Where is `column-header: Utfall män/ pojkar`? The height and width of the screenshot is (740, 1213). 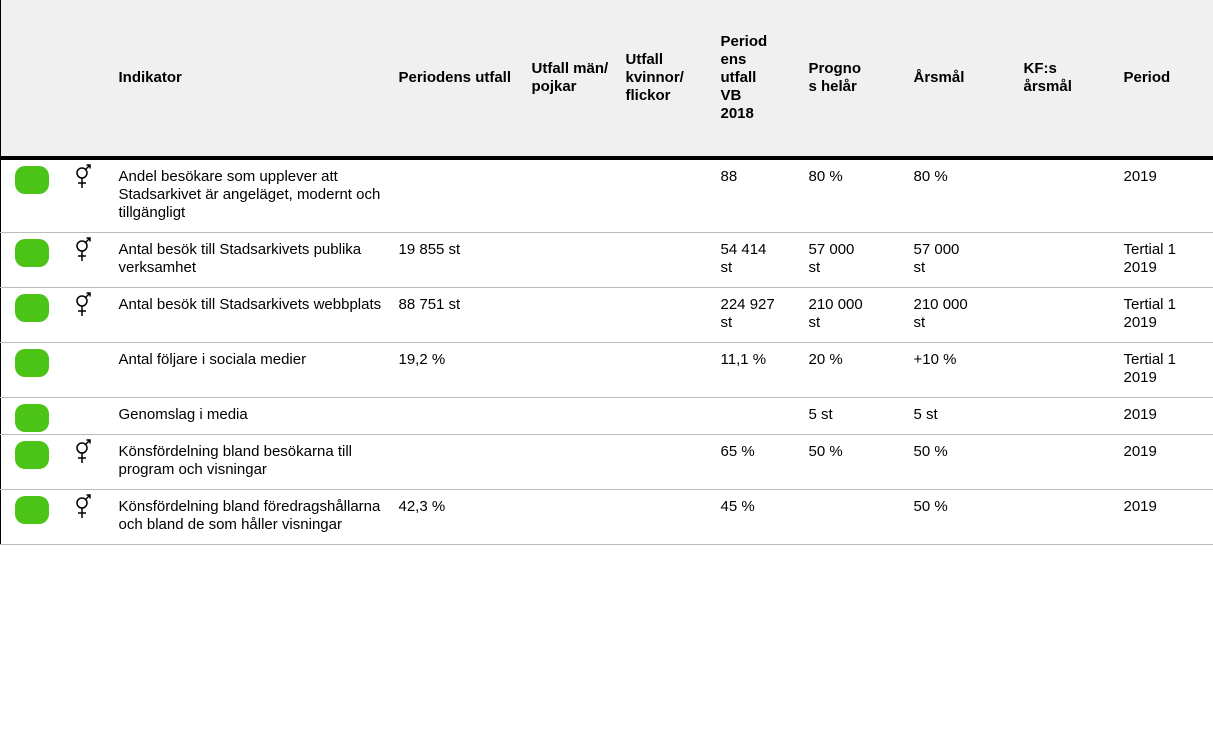 column-header: Utfall män/ pojkar is located at coordinates (570, 80).